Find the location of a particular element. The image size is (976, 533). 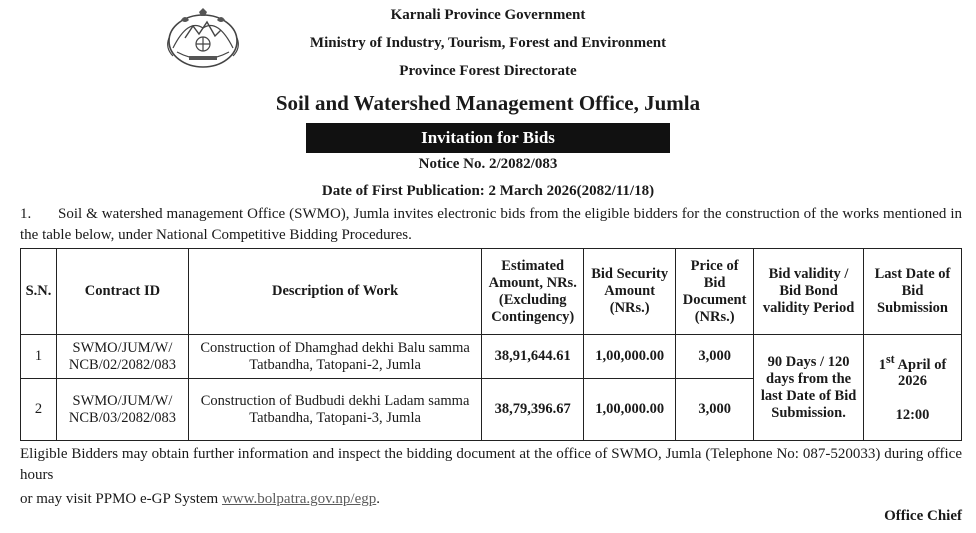

notice-number: Notice No. 2/2082/083 is located at coordinates (488, 164).